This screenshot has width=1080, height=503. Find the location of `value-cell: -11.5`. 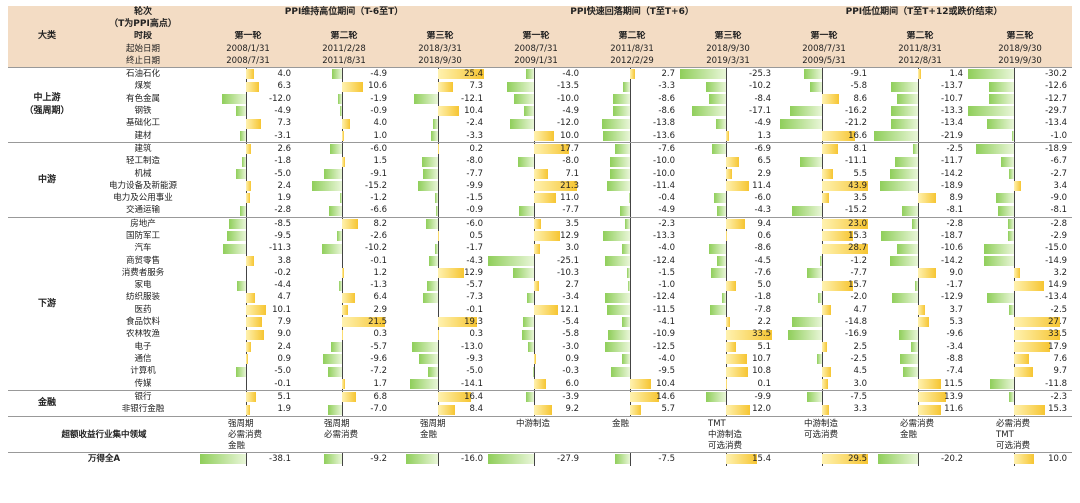

value-cell: -11.5 is located at coordinates (632, 310).